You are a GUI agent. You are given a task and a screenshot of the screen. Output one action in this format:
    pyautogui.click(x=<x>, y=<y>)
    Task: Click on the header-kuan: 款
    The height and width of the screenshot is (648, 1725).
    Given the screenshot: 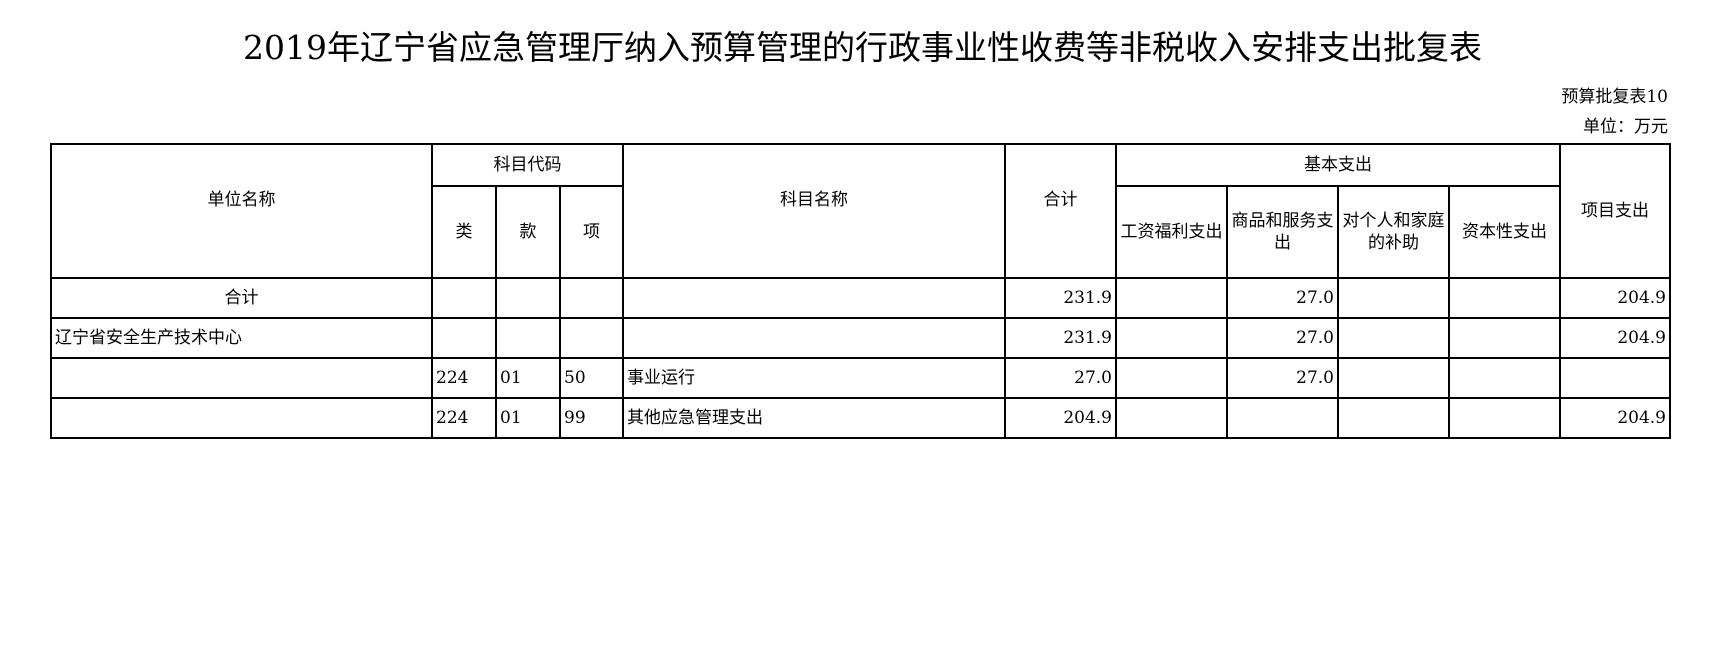 What is the action you would take?
    pyautogui.click(x=528, y=232)
    